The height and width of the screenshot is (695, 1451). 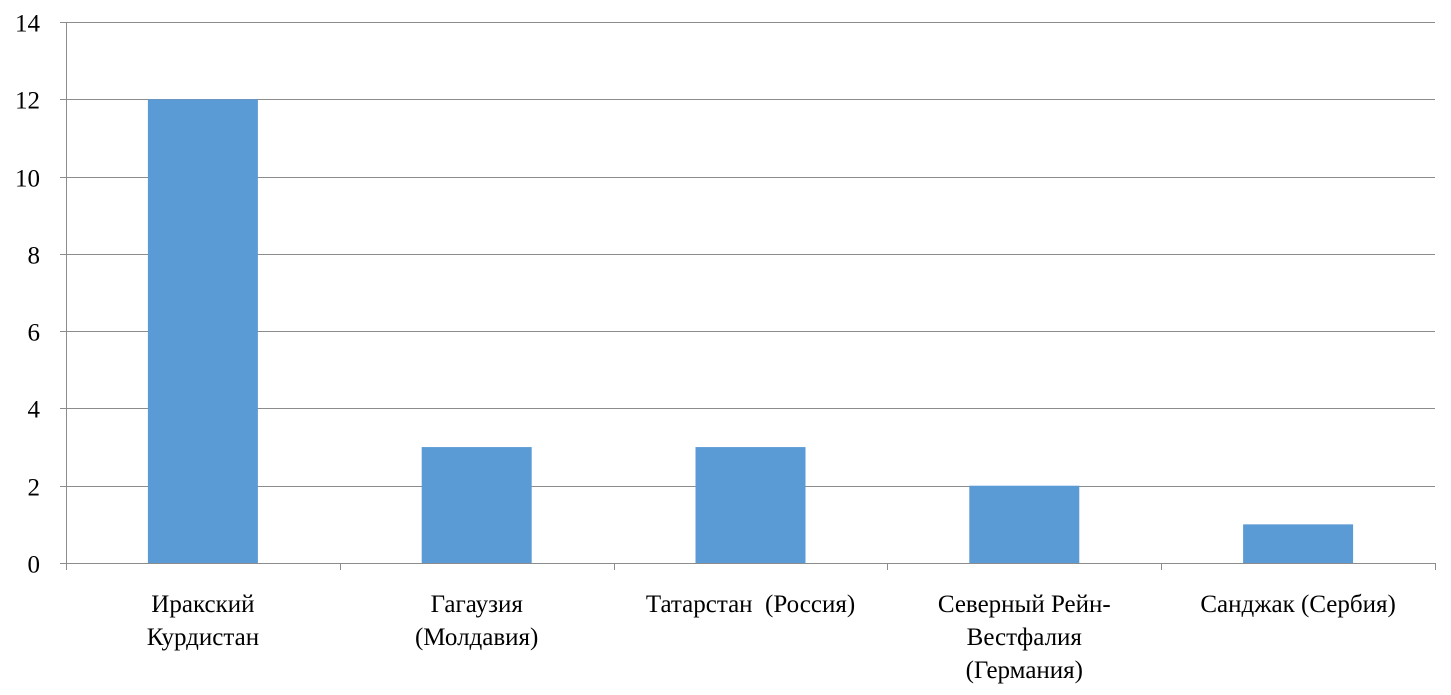 I want to click on x-category-label-line: Вестфалия, so click(x=1025, y=637).